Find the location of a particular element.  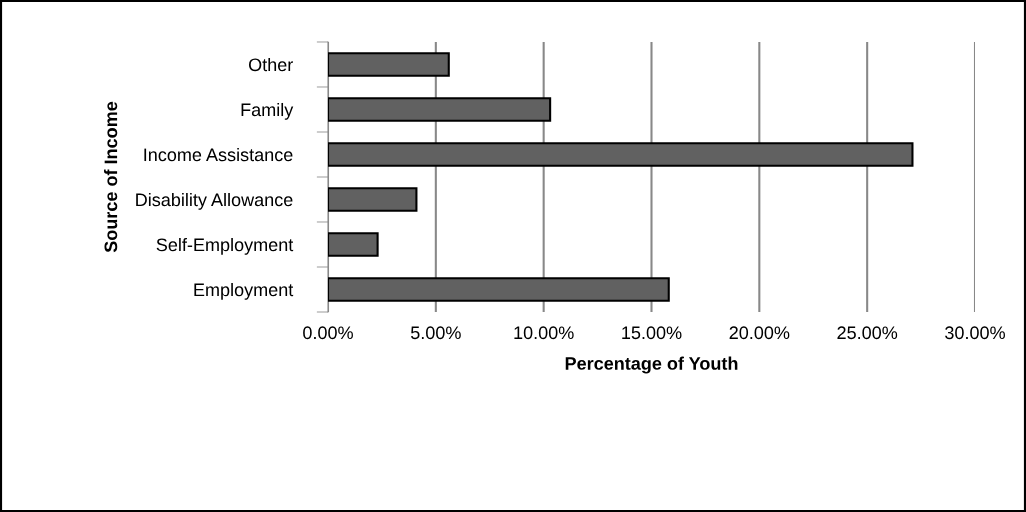

x-tick-label: 30.00% is located at coordinates (975, 333).